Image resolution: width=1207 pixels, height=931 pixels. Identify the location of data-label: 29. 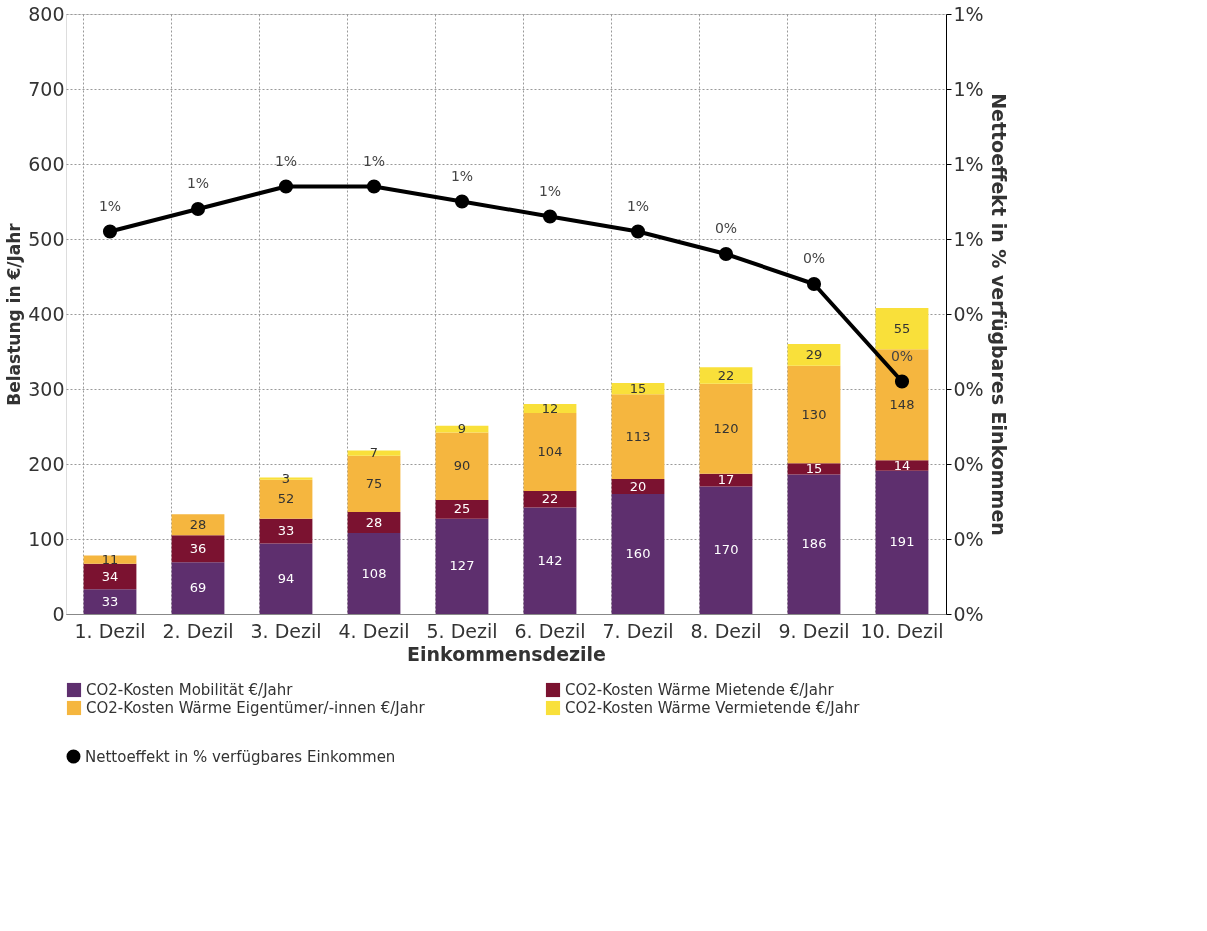
(814, 354).